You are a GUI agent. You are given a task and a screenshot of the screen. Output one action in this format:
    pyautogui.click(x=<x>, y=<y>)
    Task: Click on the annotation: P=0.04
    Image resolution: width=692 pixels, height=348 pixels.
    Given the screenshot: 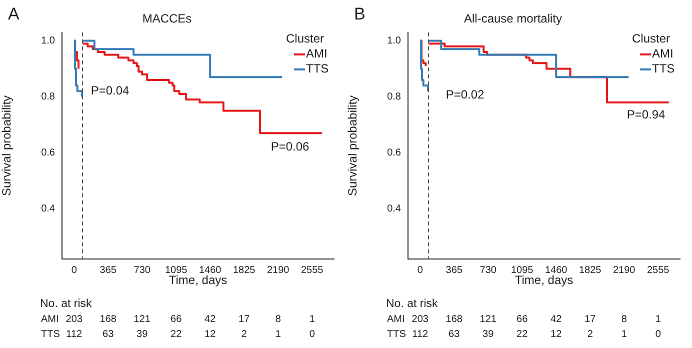 What is the action you would take?
    pyautogui.click(x=110, y=90)
    